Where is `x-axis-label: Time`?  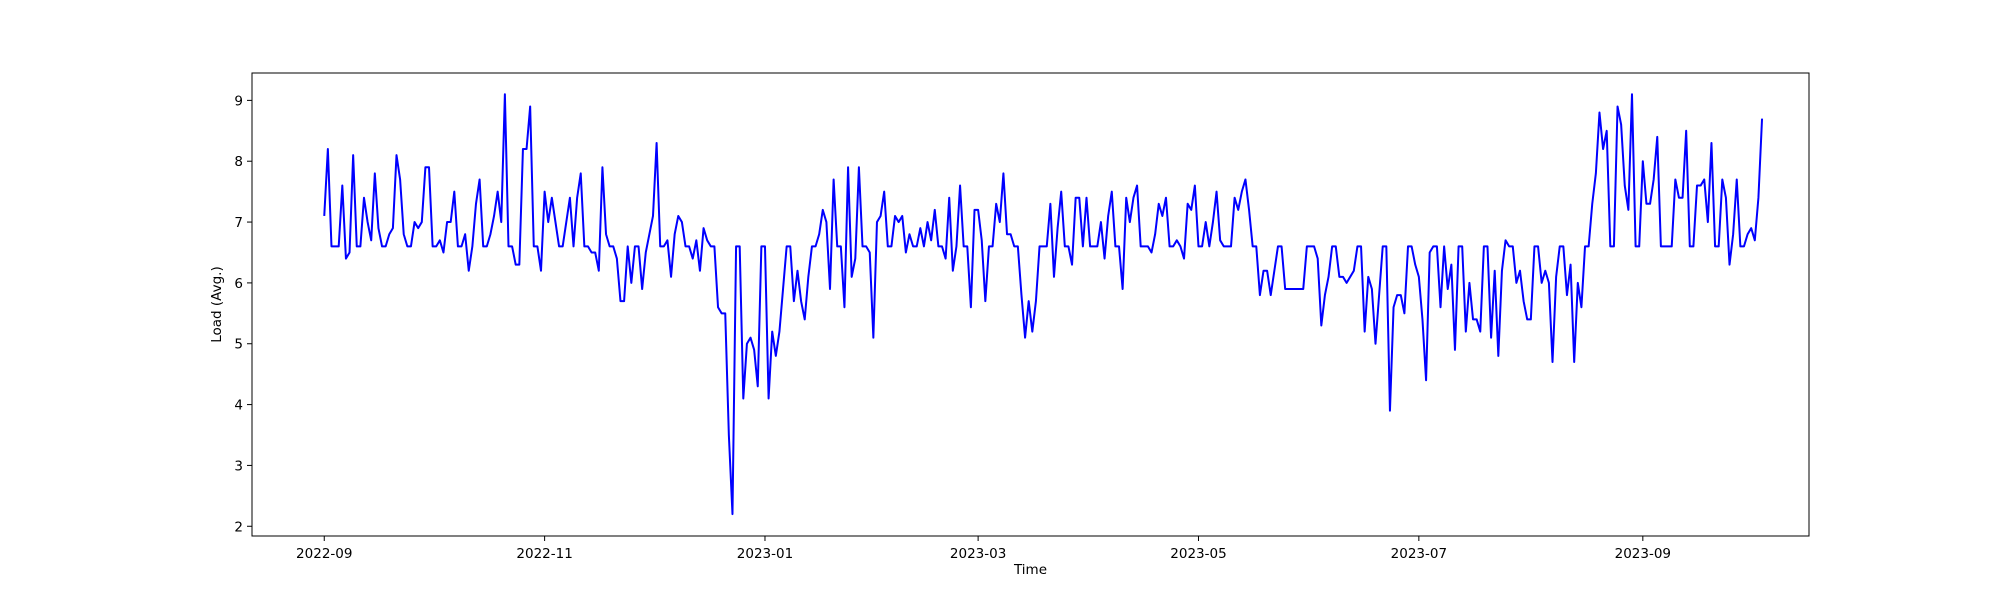 x-axis-label: Time is located at coordinates (1030, 570).